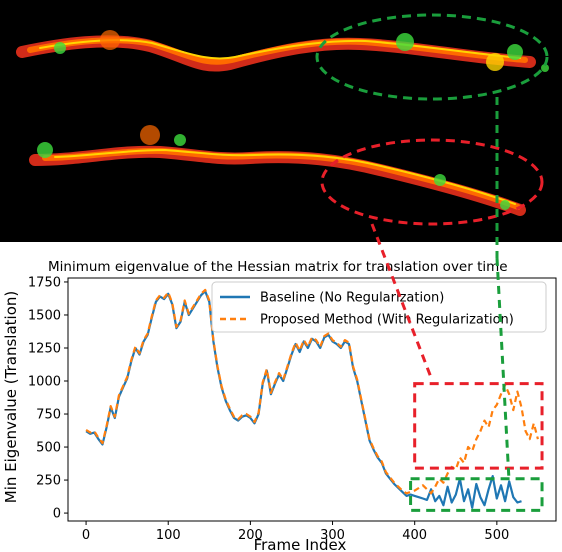  What do you see at coordinates (332, 535) in the screenshot?
I see `x-tick-label: 300` at bounding box center [332, 535].